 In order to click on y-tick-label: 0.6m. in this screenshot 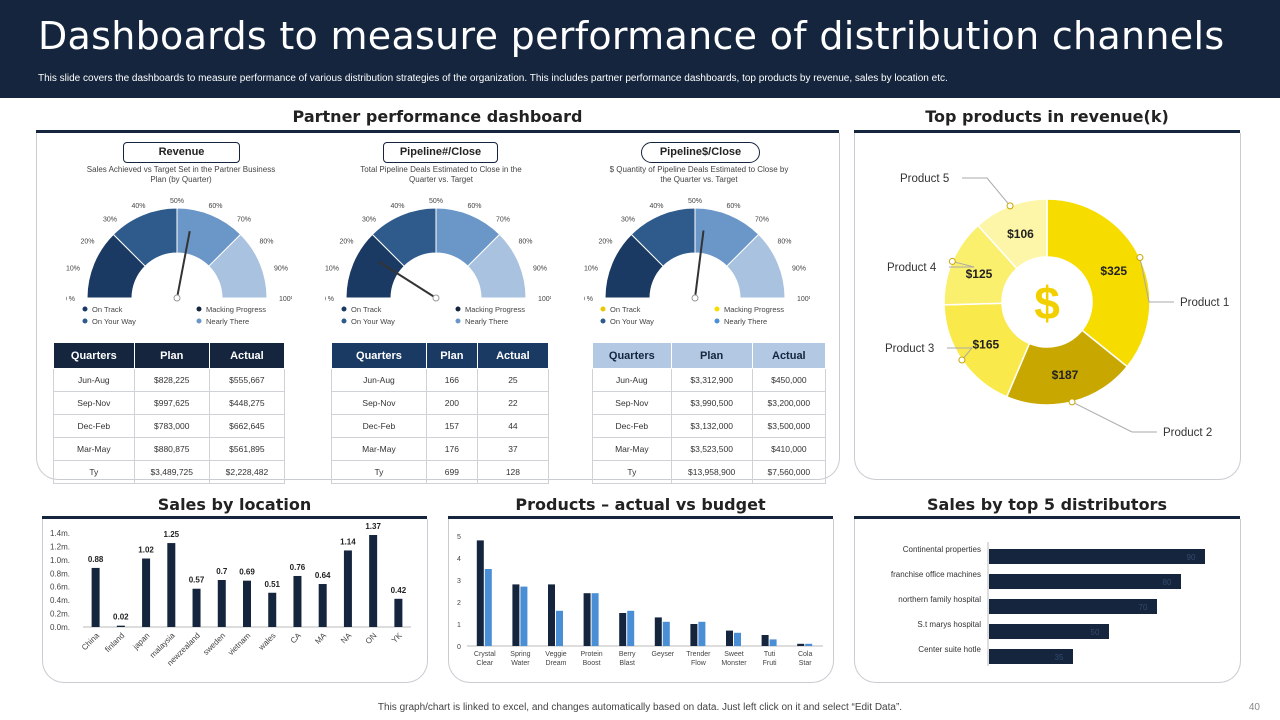, I will do `click(60, 587)`.